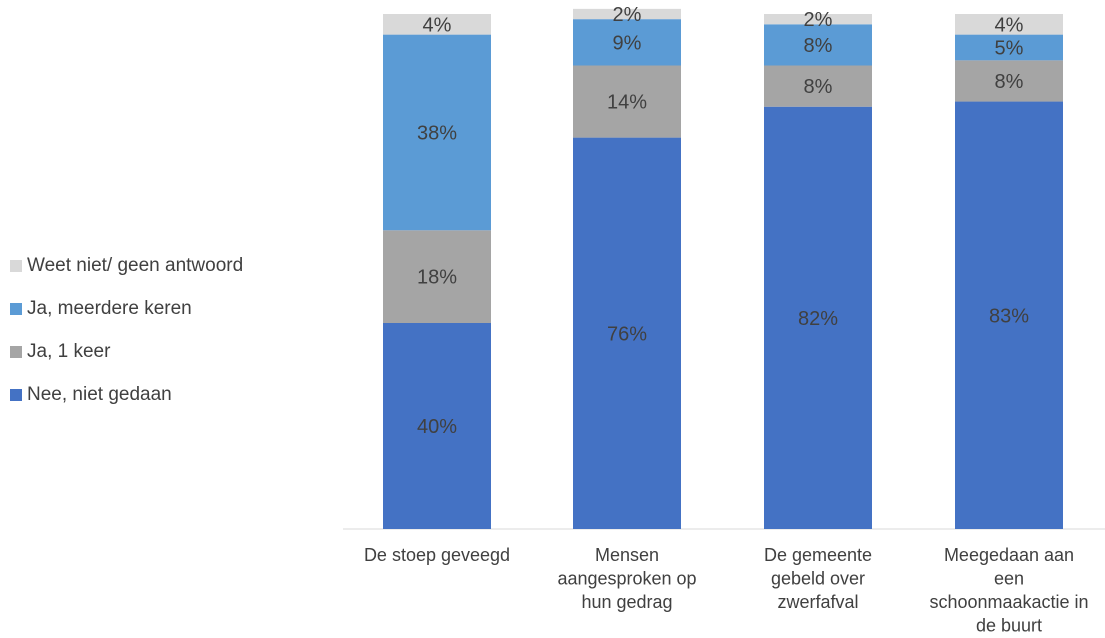  What do you see at coordinates (437, 555) in the screenshot?
I see `category-label: De stoep geveegd` at bounding box center [437, 555].